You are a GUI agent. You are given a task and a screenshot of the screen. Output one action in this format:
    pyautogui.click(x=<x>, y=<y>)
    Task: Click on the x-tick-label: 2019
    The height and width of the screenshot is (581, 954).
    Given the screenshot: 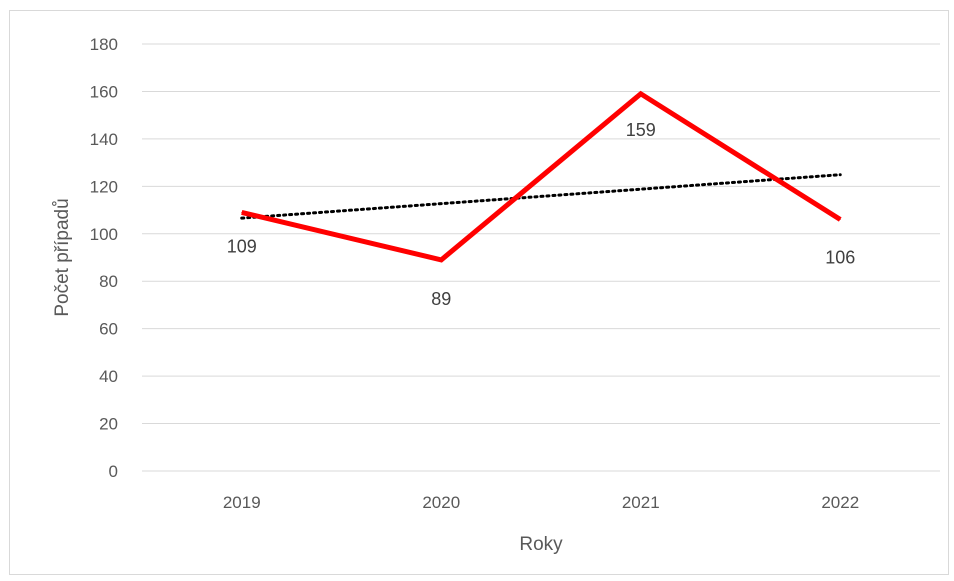 What is the action you would take?
    pyautogui.click(x=242, y=502)
    